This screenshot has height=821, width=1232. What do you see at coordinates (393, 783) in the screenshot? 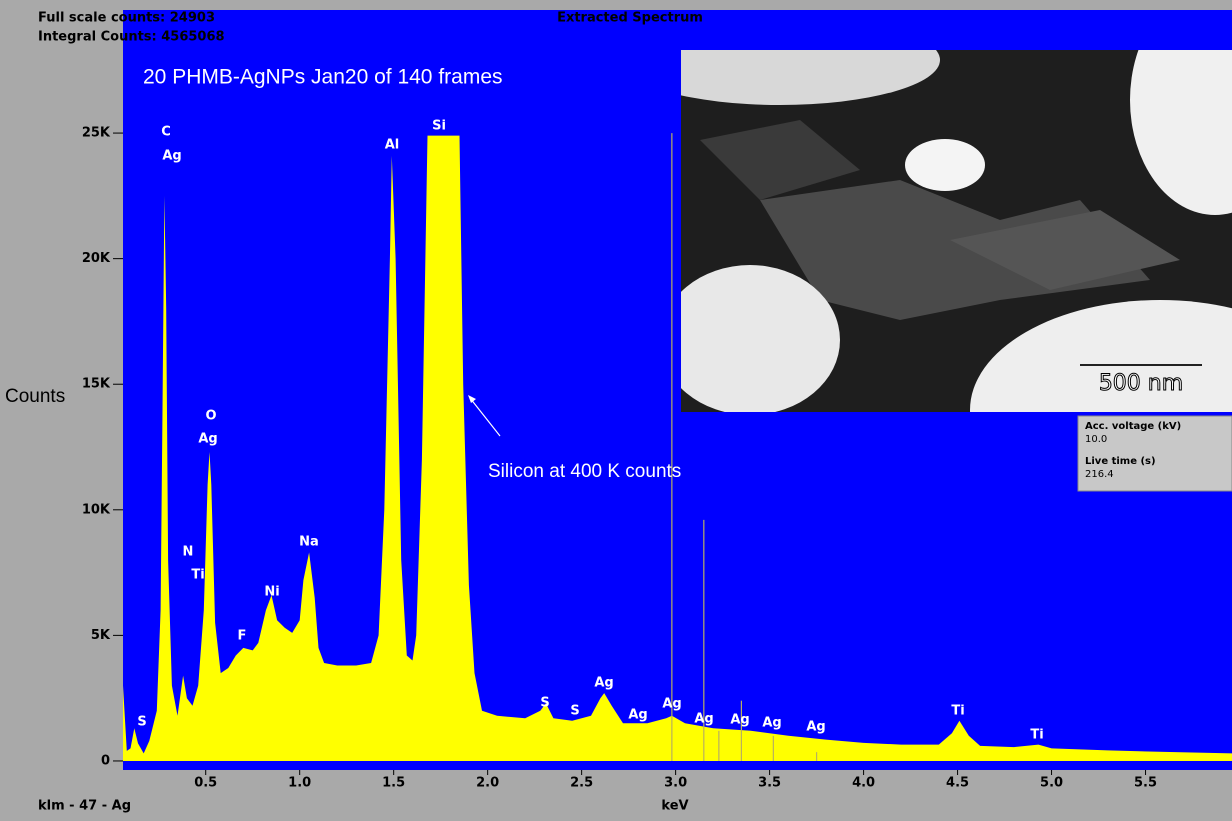
I see `x-tick-label: 1.5` at bounding box center [393, 783].